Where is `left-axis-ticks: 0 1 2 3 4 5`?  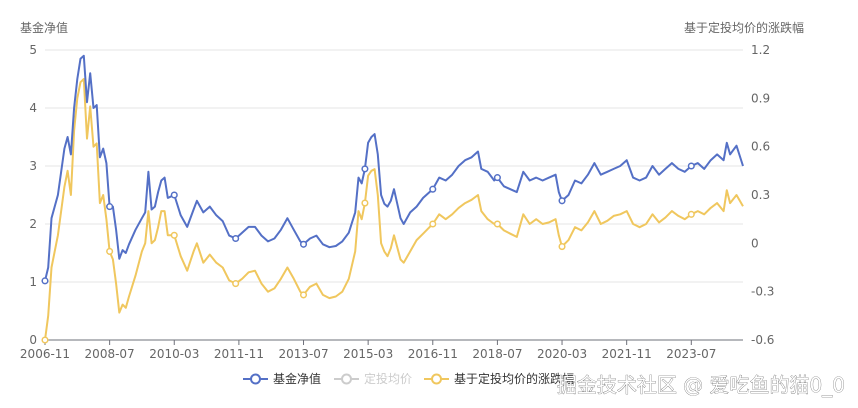 left-axis-ticks: 0 1 2 3 4 5 is located at coordinates (33, 195).